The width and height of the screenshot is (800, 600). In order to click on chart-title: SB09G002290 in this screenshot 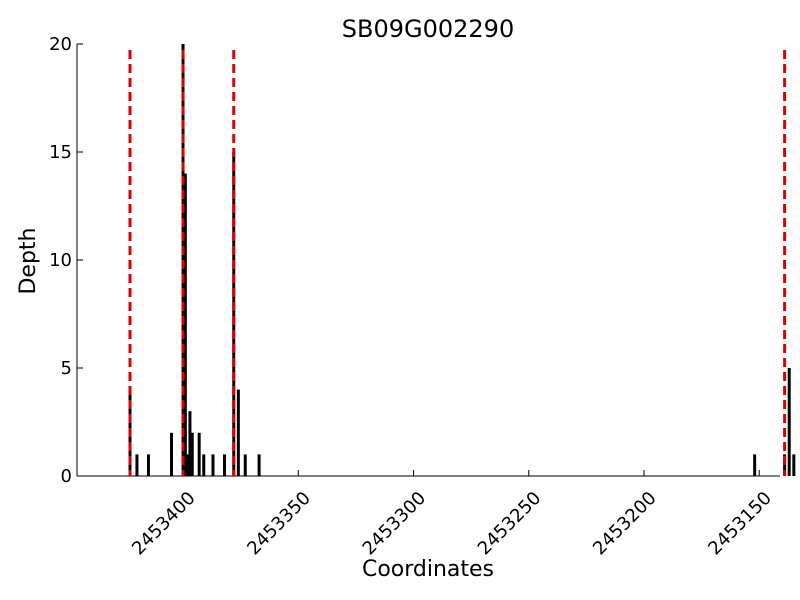, I will do `click(428, 29)`.